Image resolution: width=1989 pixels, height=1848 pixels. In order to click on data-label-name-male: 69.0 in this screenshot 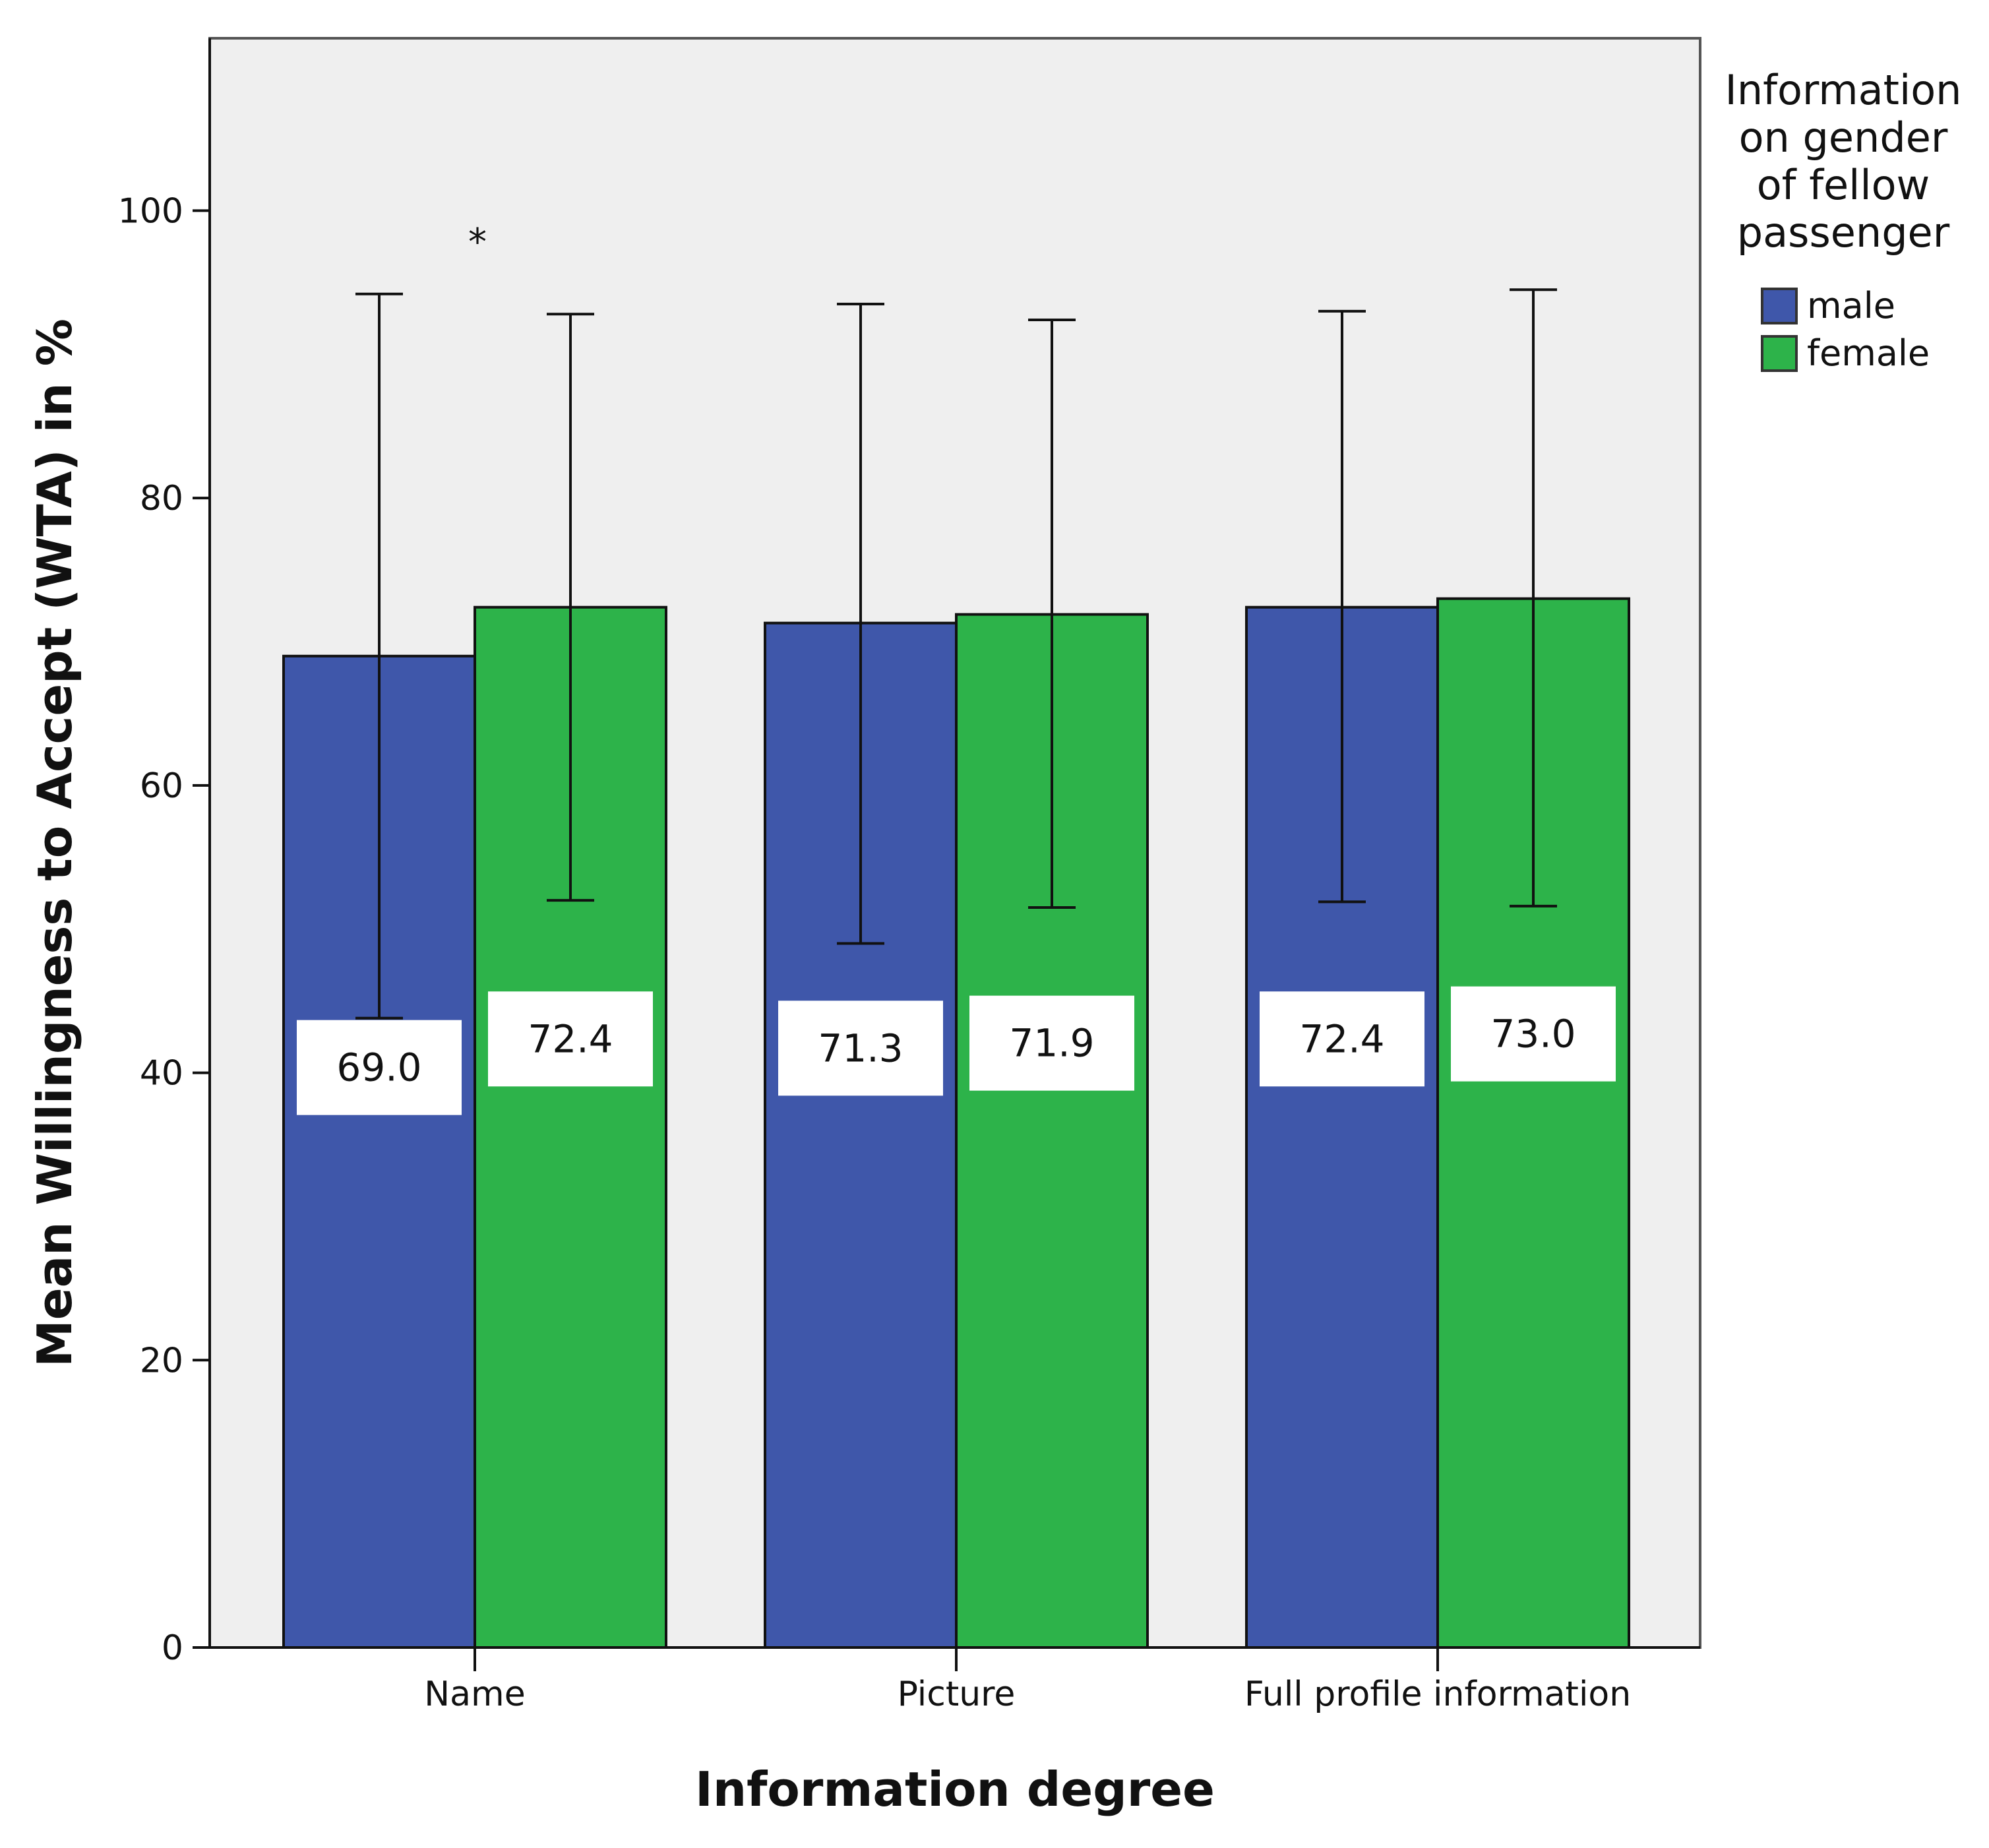, I will do `click(378, 1067)`.